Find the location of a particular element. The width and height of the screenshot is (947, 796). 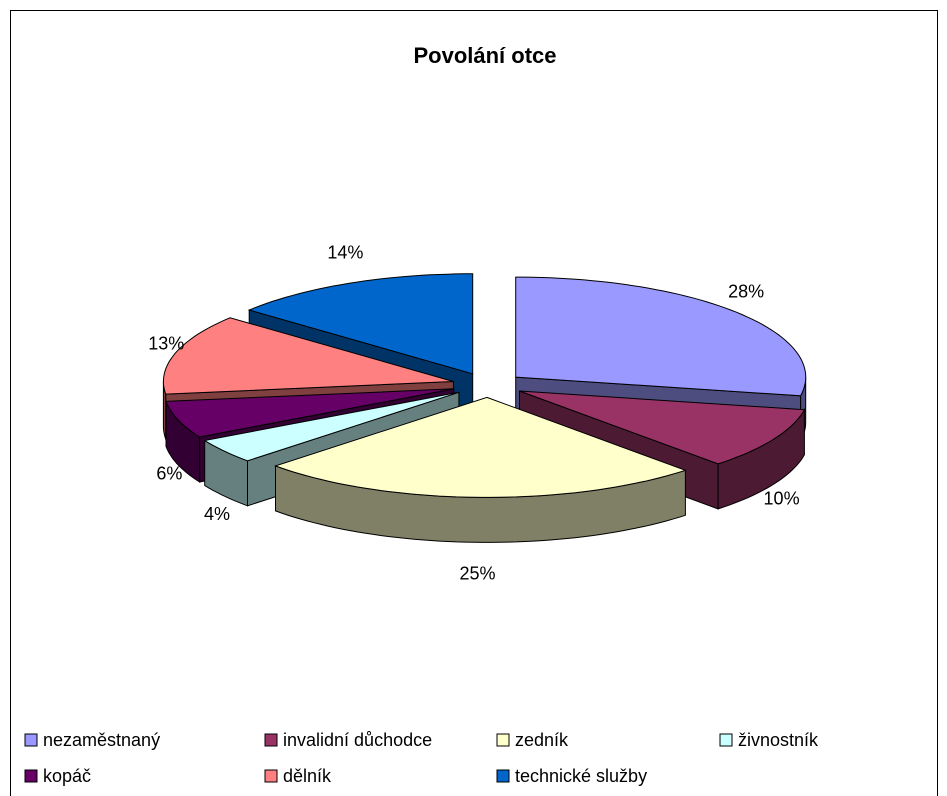

chart-title: Povolání otce is located at coordinates (484, 55).